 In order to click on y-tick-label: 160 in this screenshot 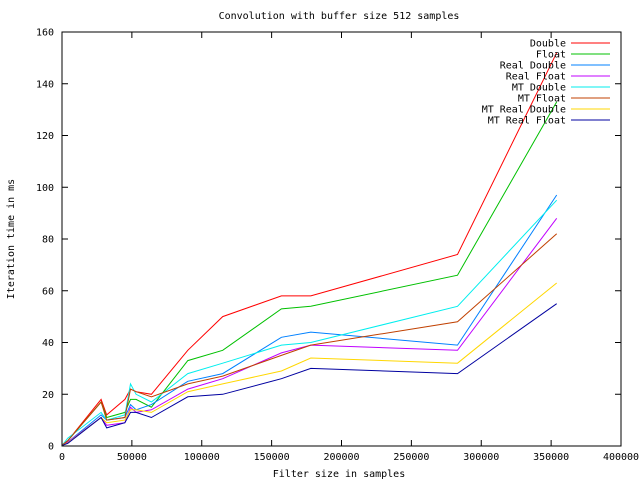, I will do `click(45, 33)`.